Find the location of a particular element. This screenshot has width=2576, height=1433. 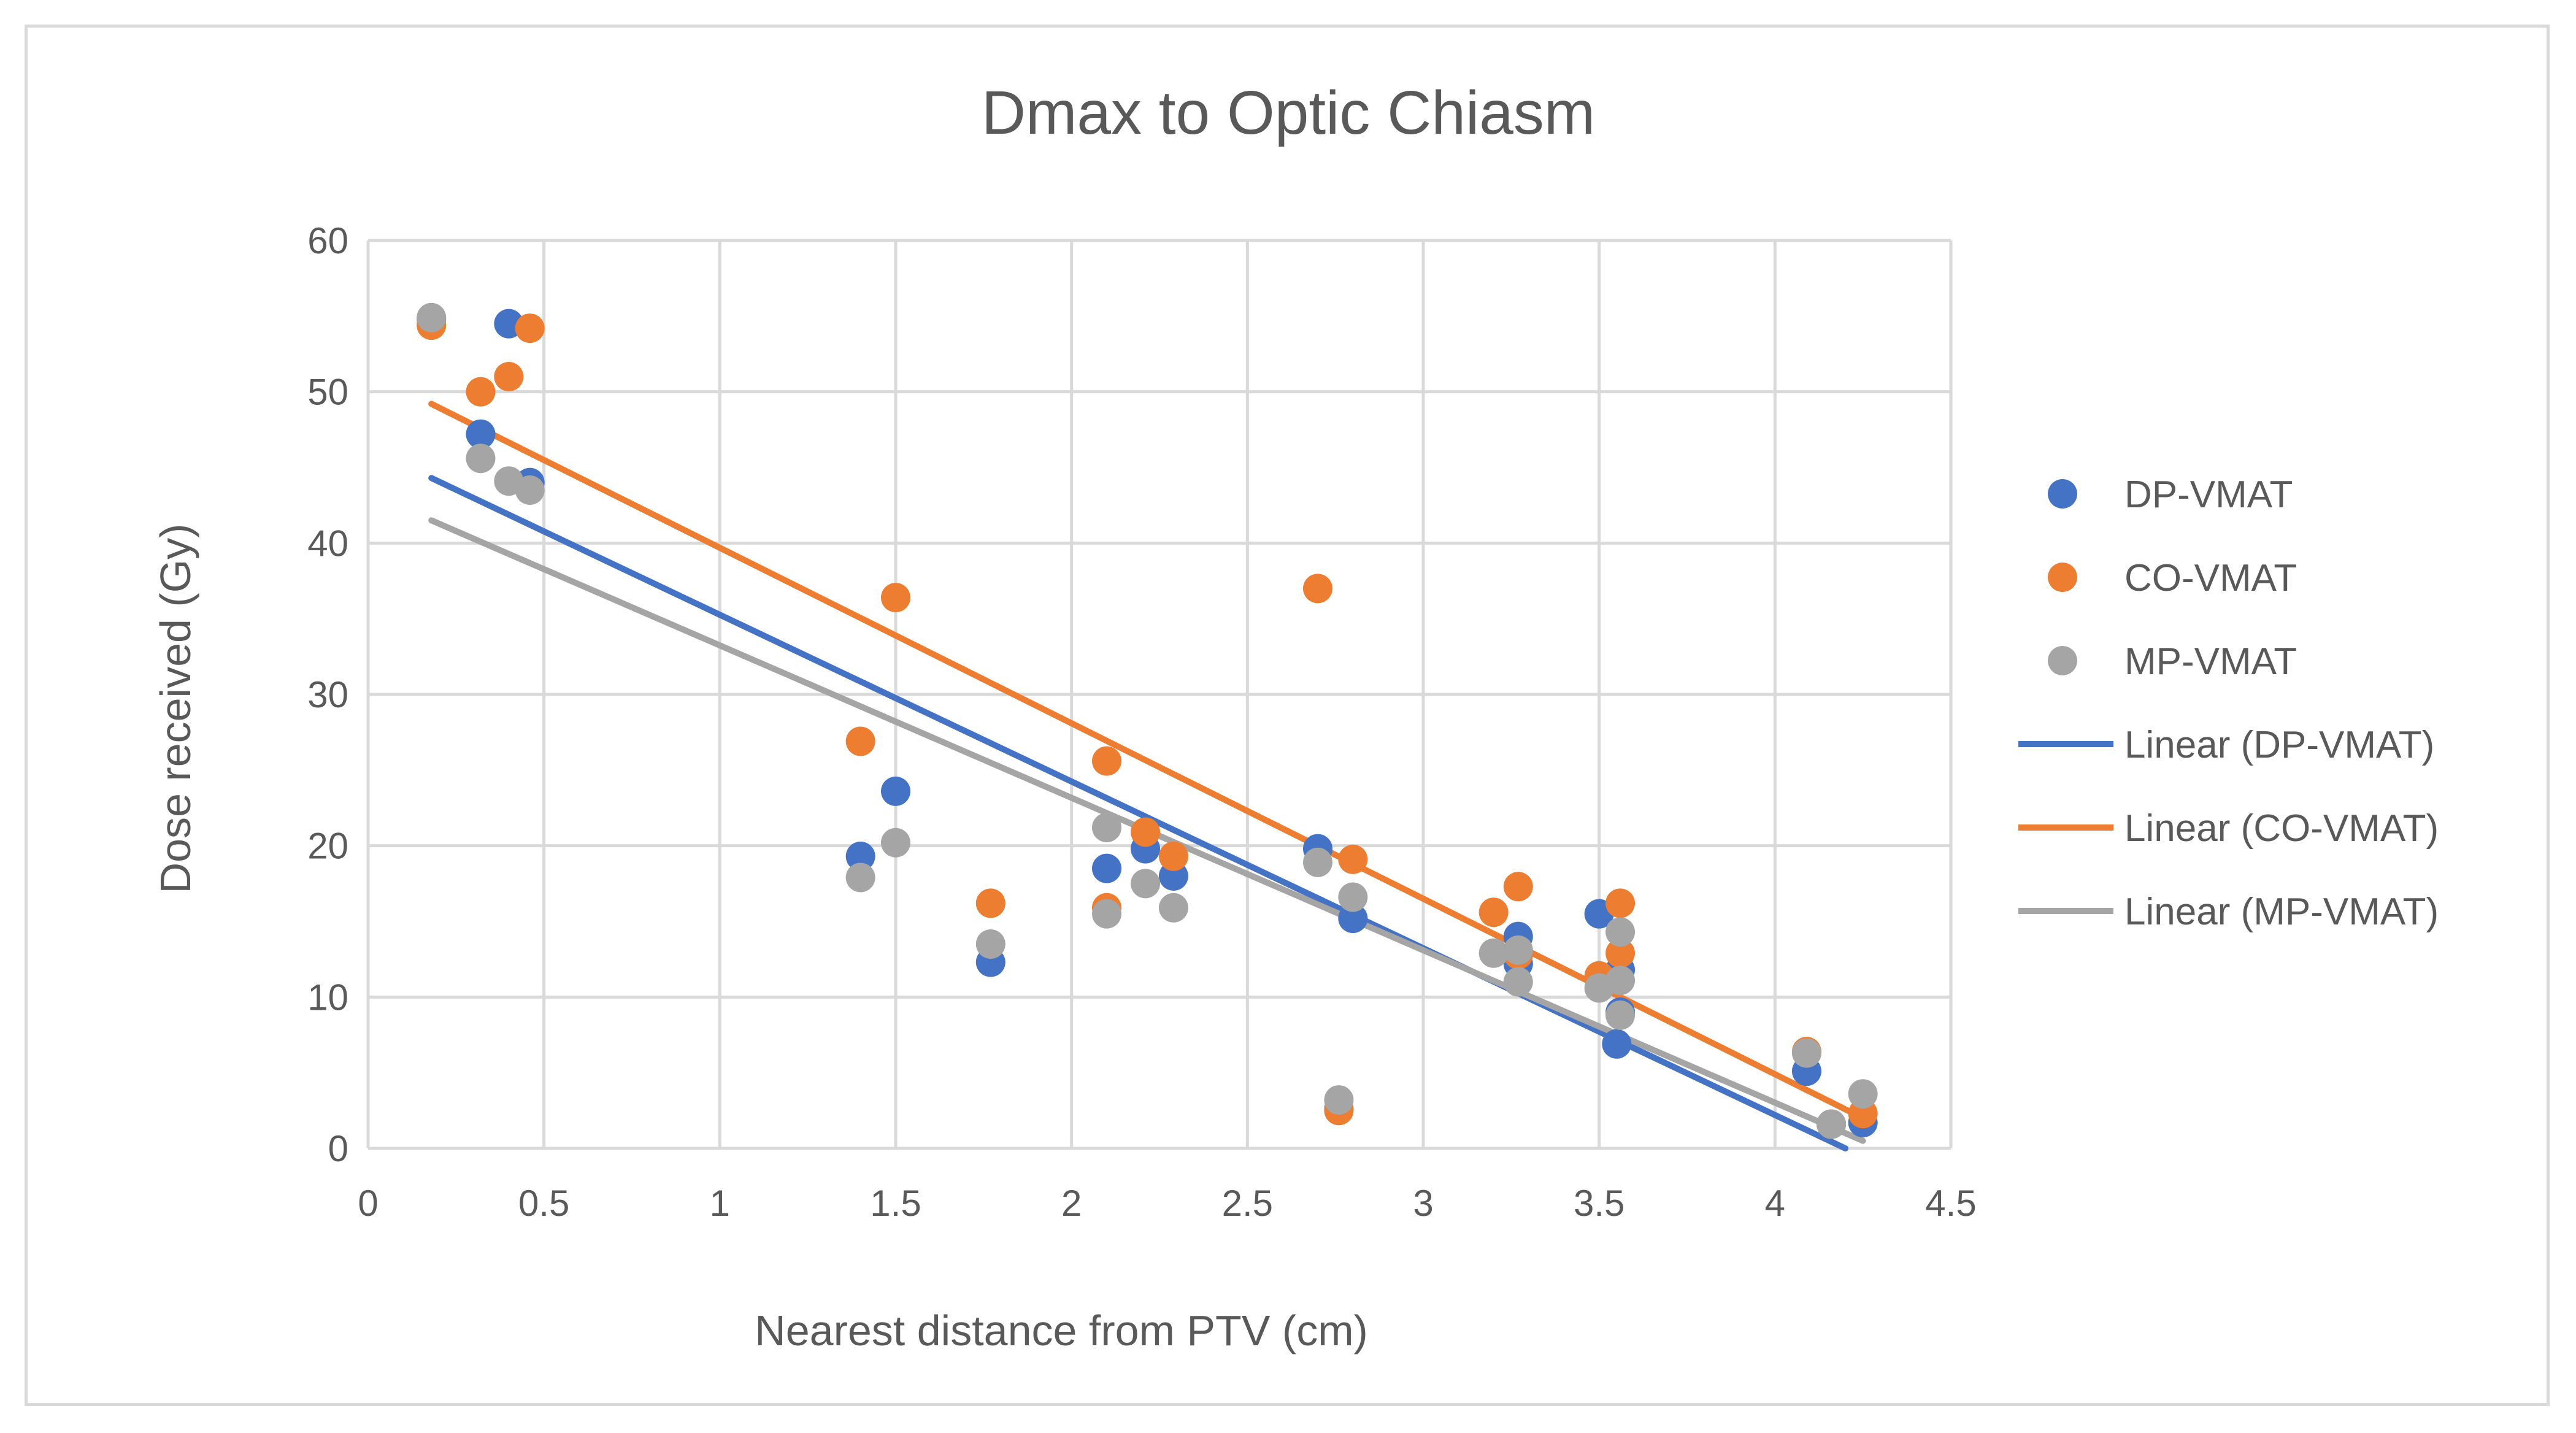

y-tick-label: 40 is located at coordinates (328, 543).